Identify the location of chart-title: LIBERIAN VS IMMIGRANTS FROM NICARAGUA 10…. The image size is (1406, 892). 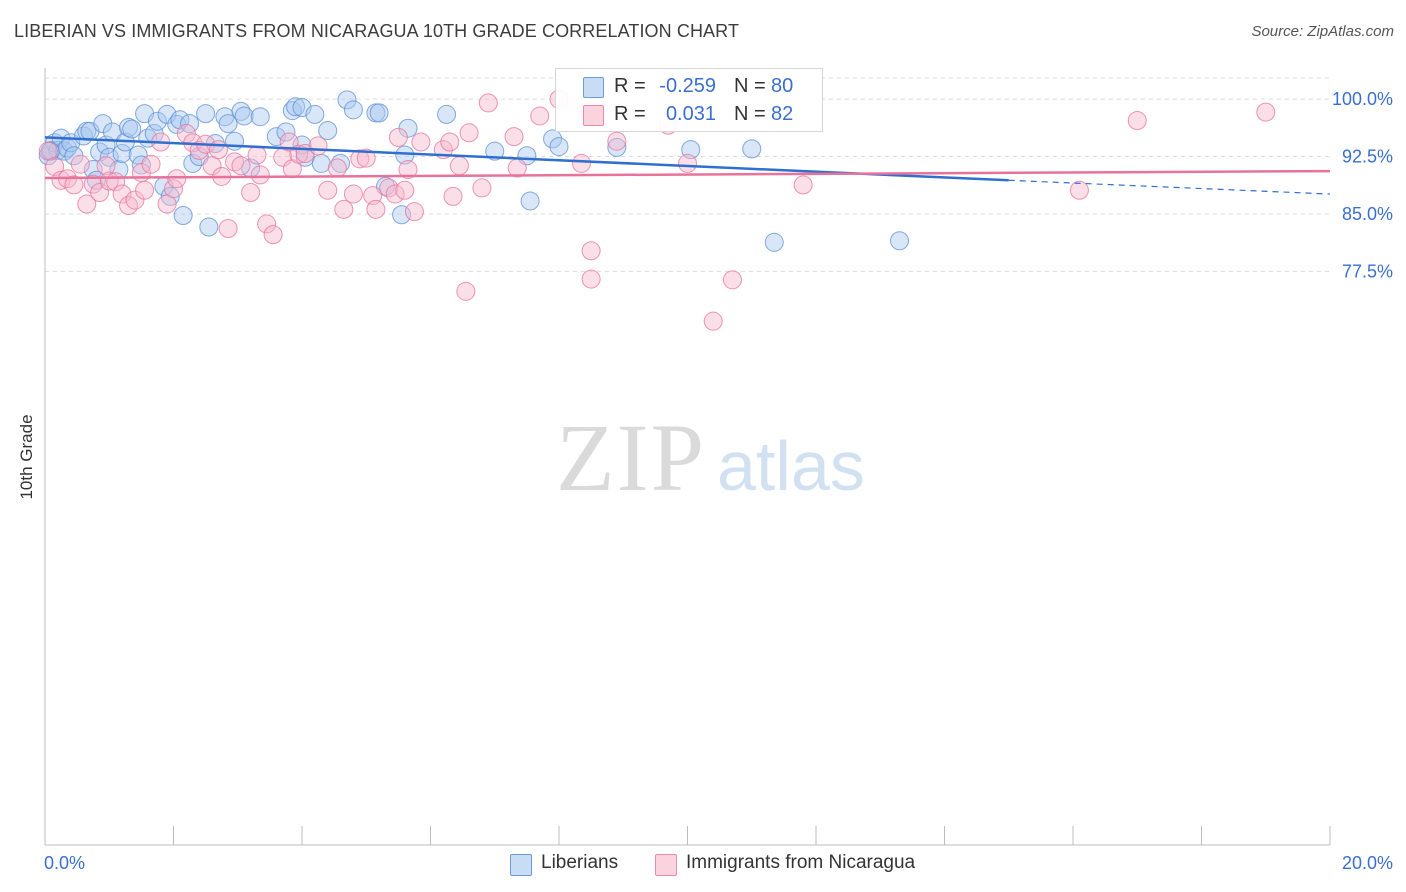
(377, 31).